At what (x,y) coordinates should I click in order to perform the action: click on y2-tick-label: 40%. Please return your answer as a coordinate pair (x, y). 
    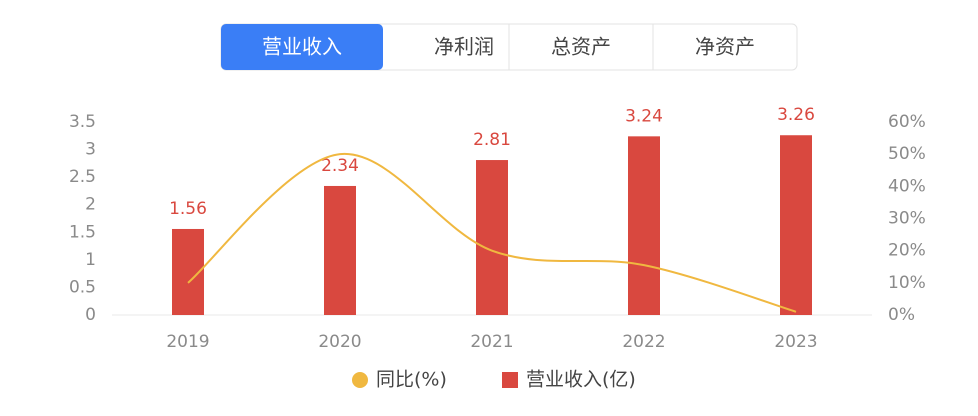
    Looking at the image, I should click on (907, 186).